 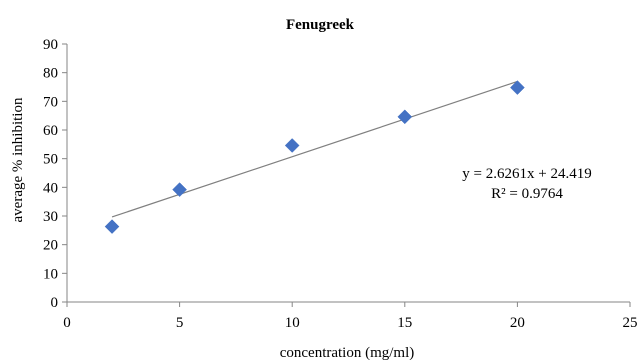 I want to click on y-tick-label: 50, so click(x=50, y=160).